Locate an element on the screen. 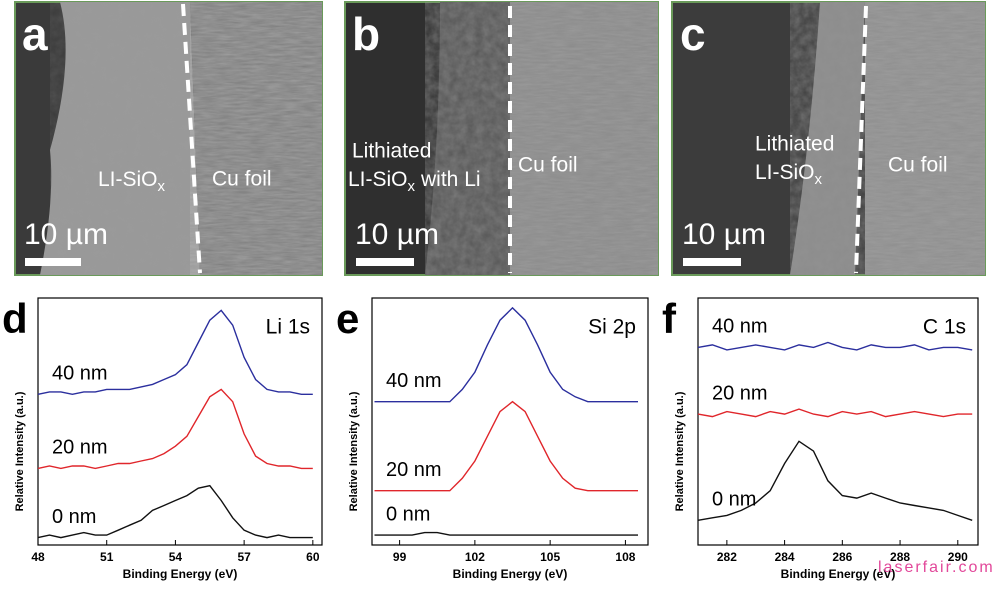 This screenshot has width=1000, height=600. x-tick-label: 286 is located at coordinates (842, 557).